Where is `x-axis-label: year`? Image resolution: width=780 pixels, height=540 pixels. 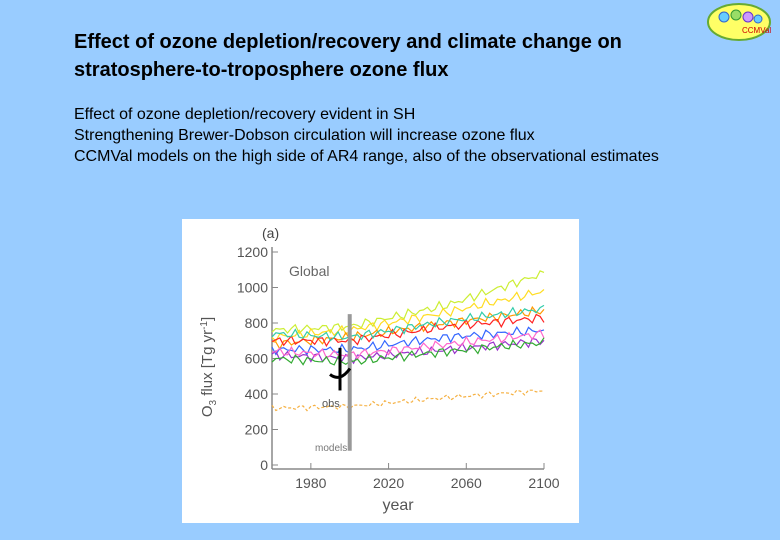
x-axis-label: year is located at coordinates (398, 505).